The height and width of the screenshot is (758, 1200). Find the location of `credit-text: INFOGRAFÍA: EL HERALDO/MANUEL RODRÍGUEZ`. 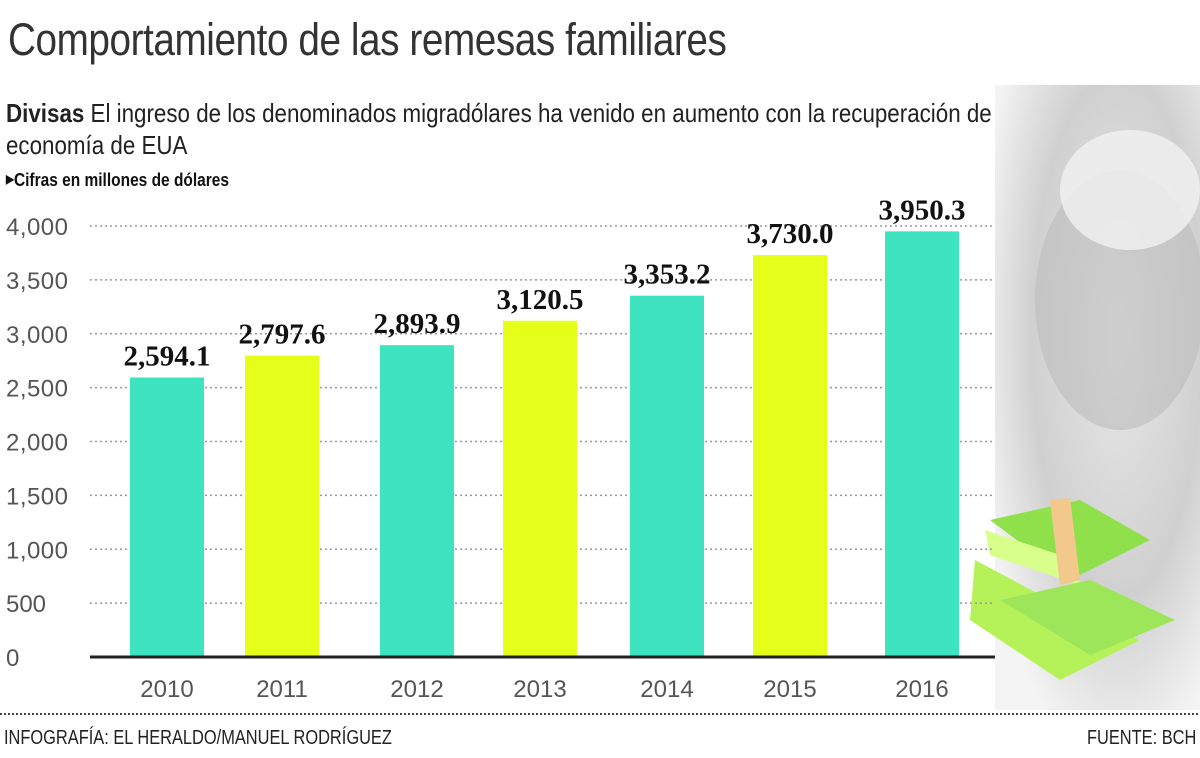

credit-text: INFOGRAFÍA: EL HERALDO/MANUEL RODRÍGUEZ is located at coordinates (198, 738).